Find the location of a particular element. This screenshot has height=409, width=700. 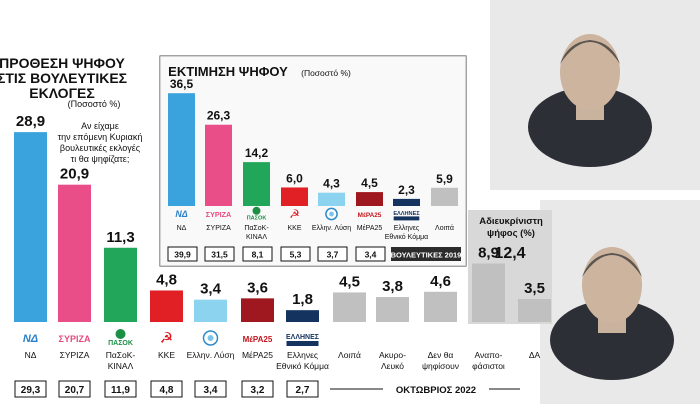

value-label: 26,3 is located at coordinates (219, 116).